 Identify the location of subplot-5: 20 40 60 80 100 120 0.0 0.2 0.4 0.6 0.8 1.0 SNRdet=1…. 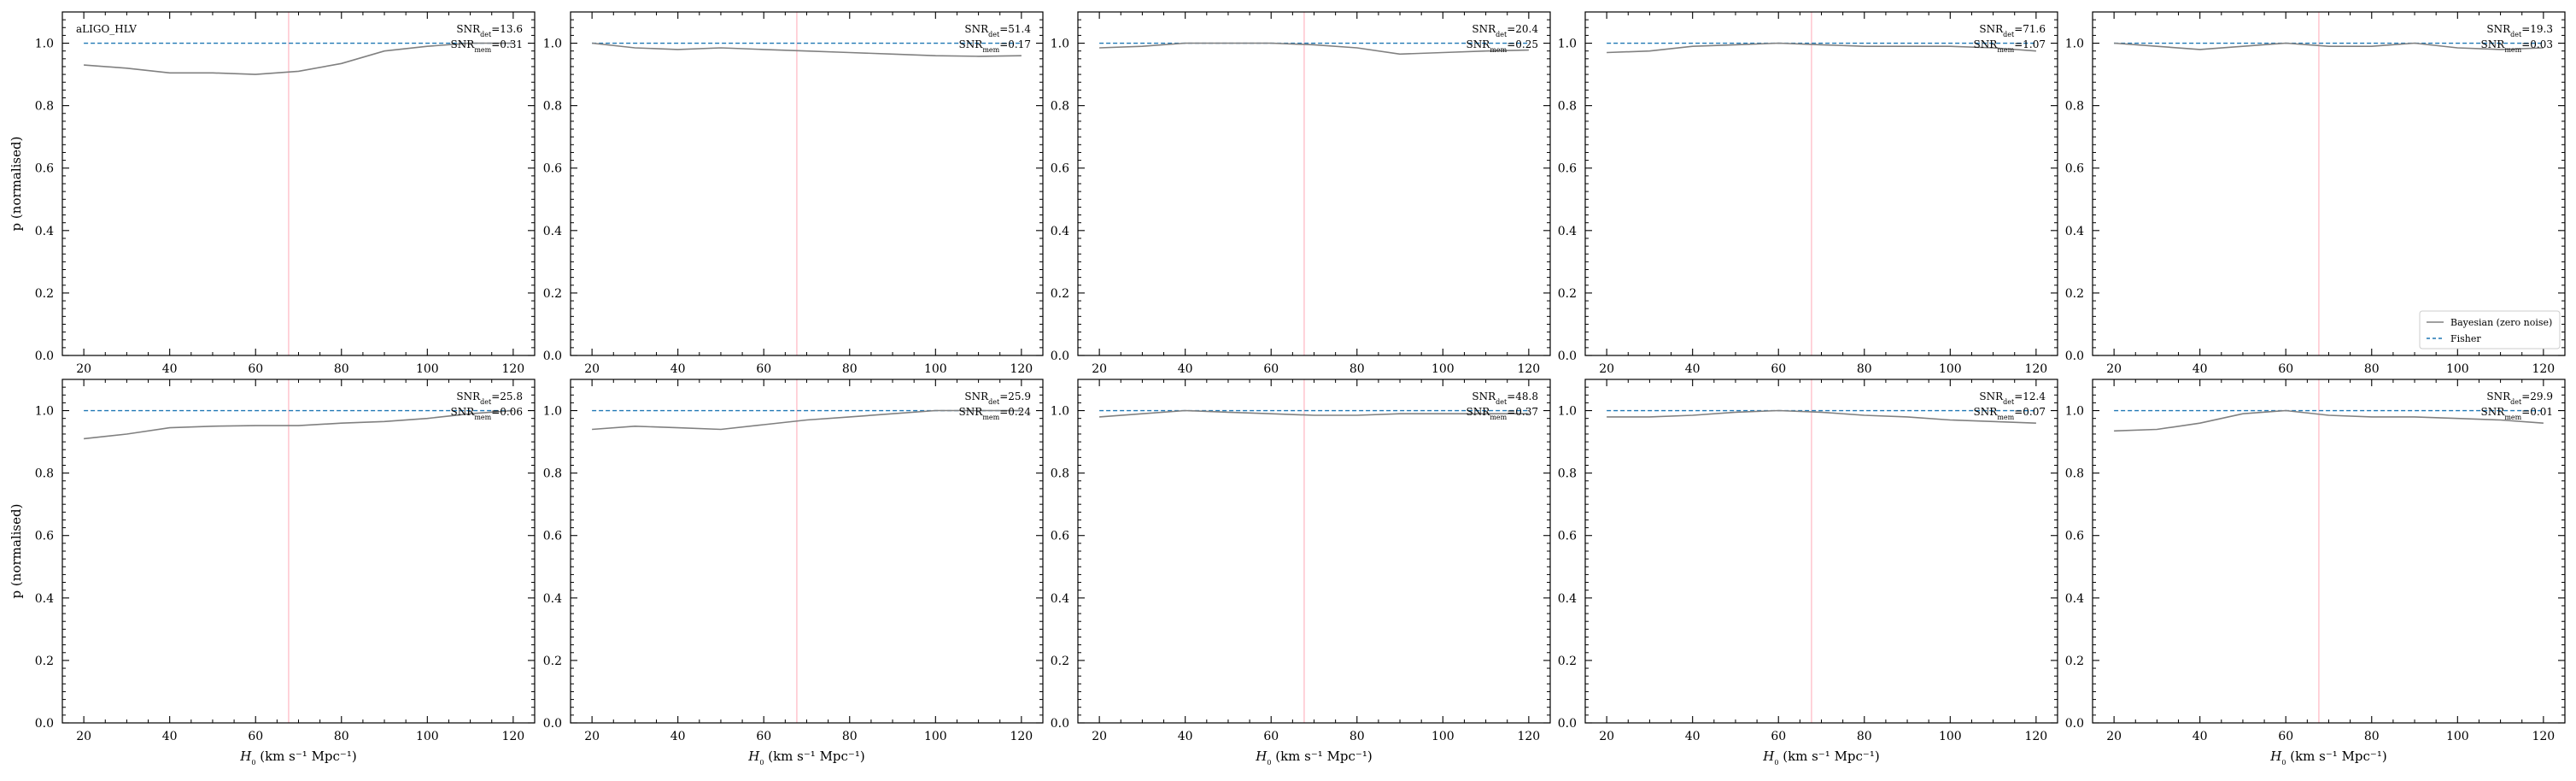
(2315, 193).